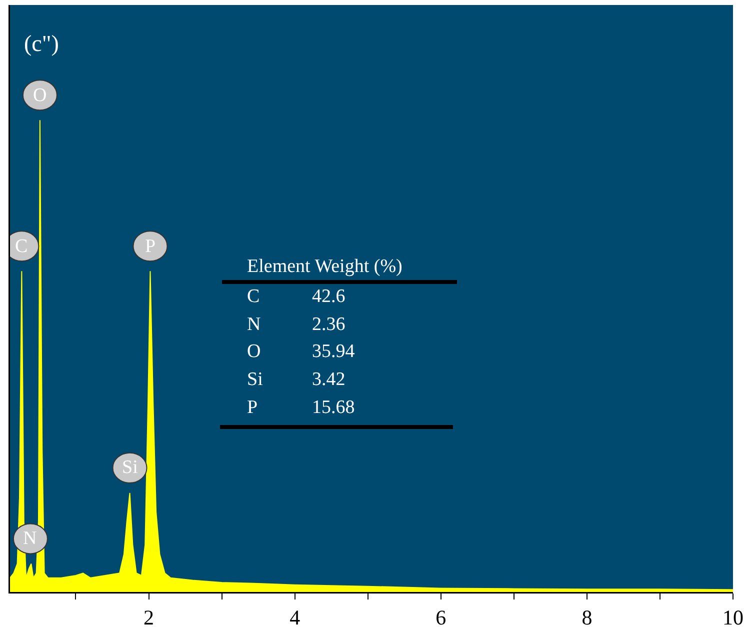 This screenshot has width=744, height=627. Describe the element at coordinates (329, 324) in the screenshot. I see `annotation: 2.36` at that location.